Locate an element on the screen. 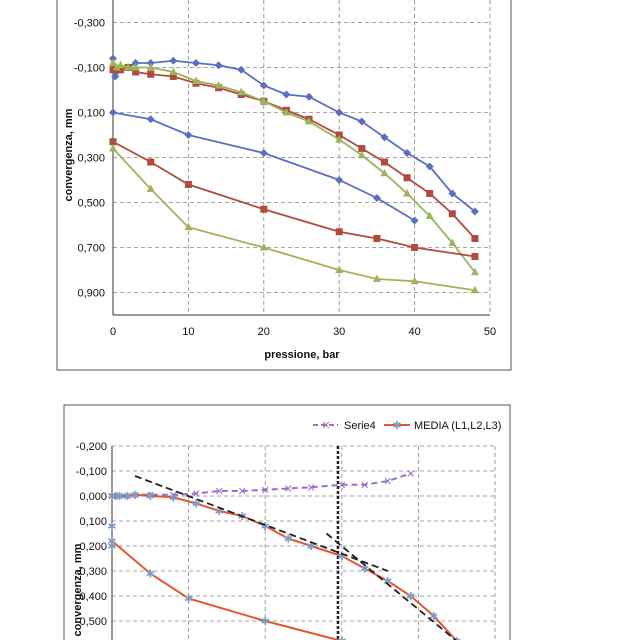 Image resolution: width=640 pixels, height=640 pixels. legend-media-label: MEDIA (L1,L2,L3) is located at coordinates (457, 426).